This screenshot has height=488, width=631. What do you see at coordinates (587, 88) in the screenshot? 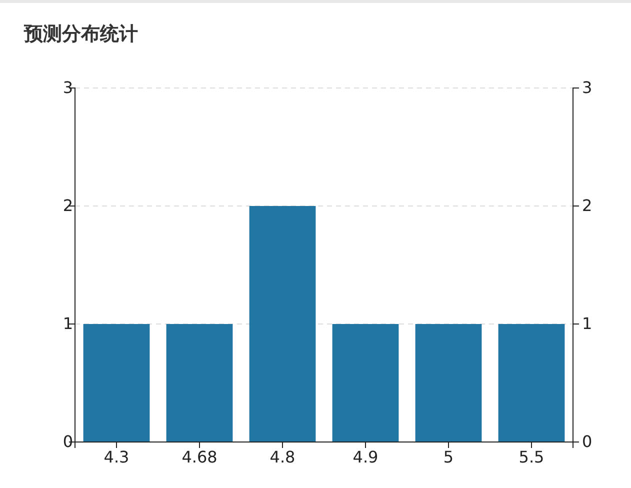
I see `y2-tick-label: 3` at bounding box center [587, 88].